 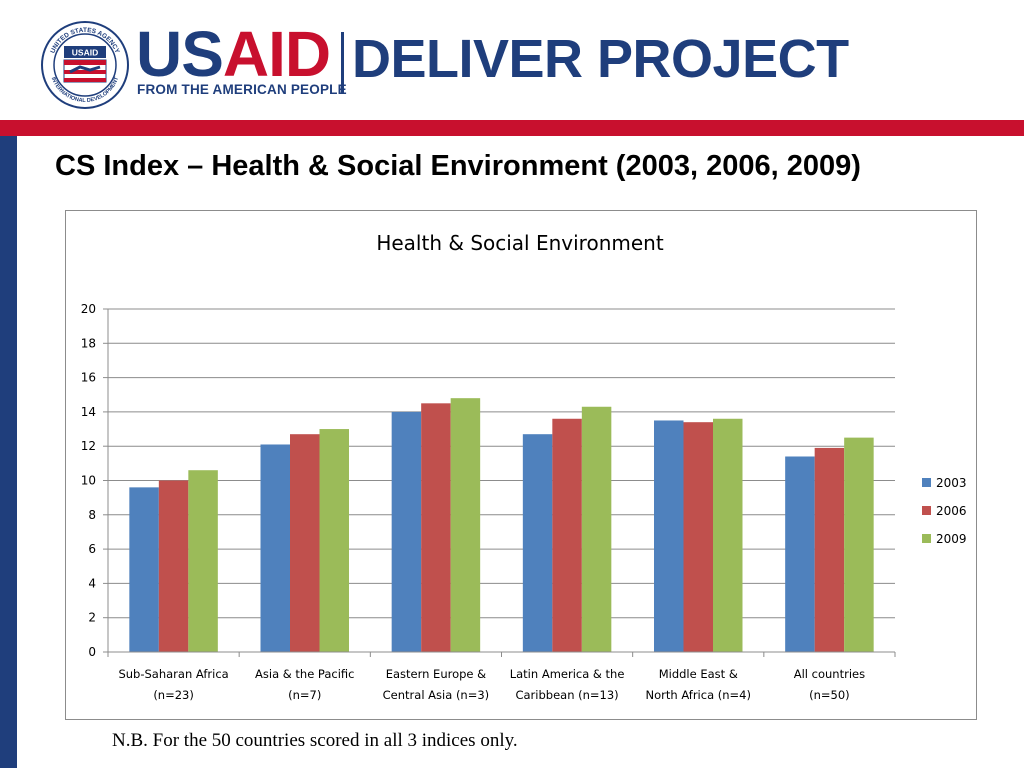 What do you see at coordinates (951, 511) in the screenshot?
I see `legend-label-2006: 2006` at bounding box center [951, 511].